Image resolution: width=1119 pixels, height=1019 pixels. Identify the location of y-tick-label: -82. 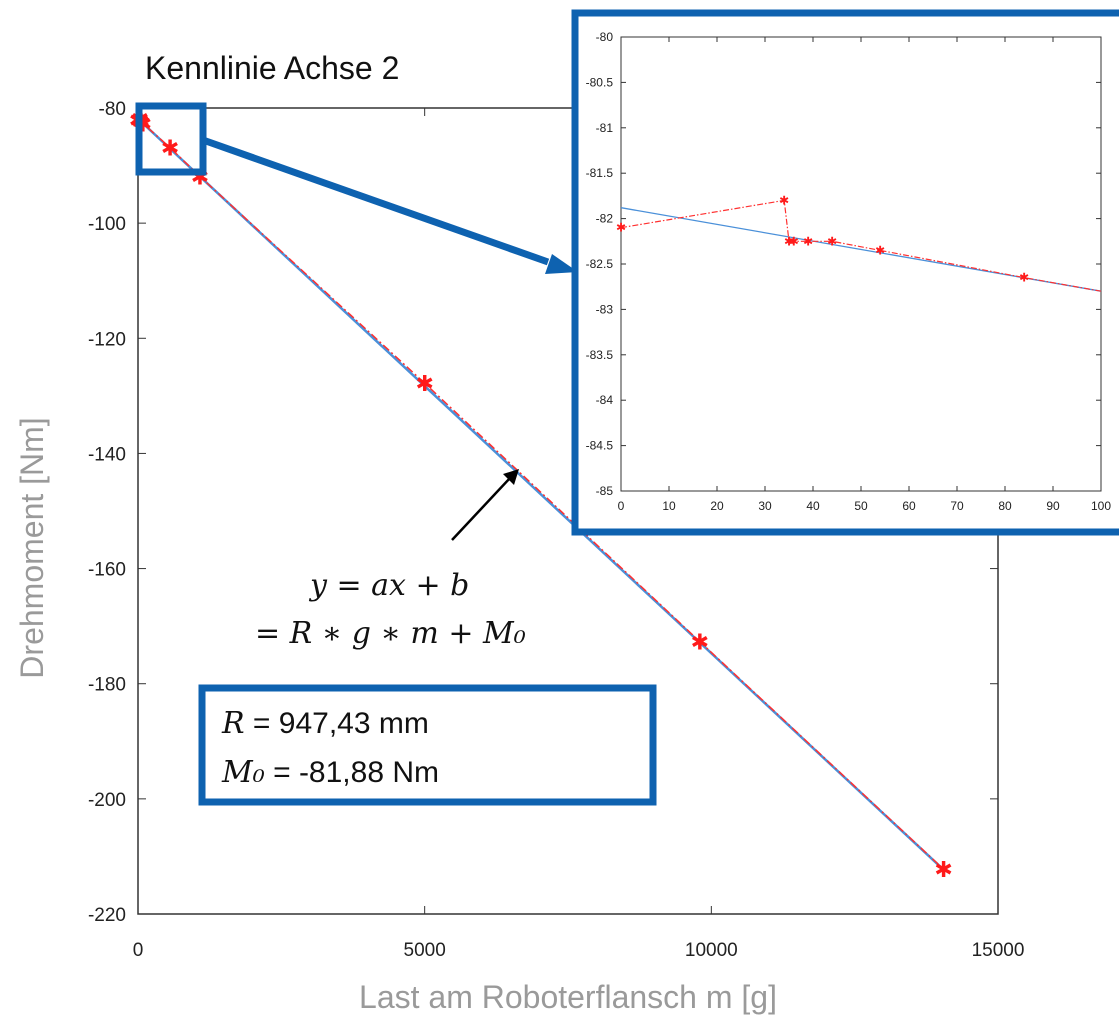
(605, 219).